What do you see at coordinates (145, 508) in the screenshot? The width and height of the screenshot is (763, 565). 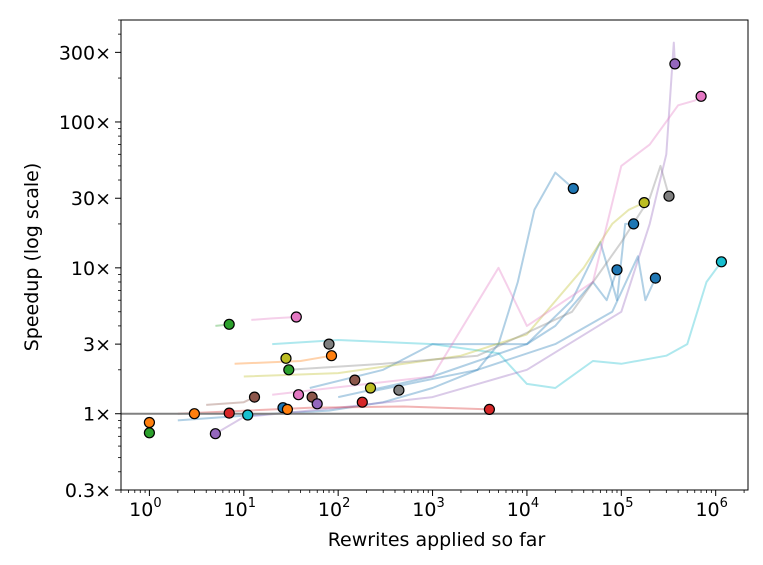 I see `x-tick-label-1: 10⁰` at bounding box center [145, 508].